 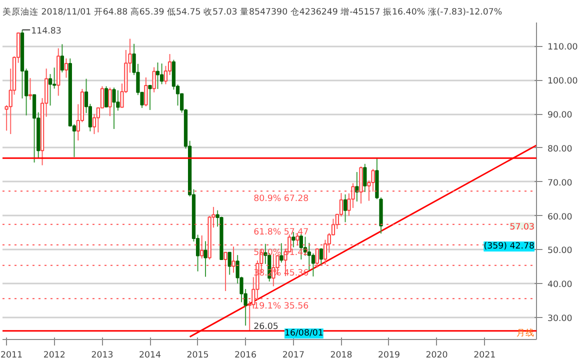 What do you see at coordinates (266, 327) in the screenshot?
I see `ref-line-label: 26.05` at bounding box center [266, 327].